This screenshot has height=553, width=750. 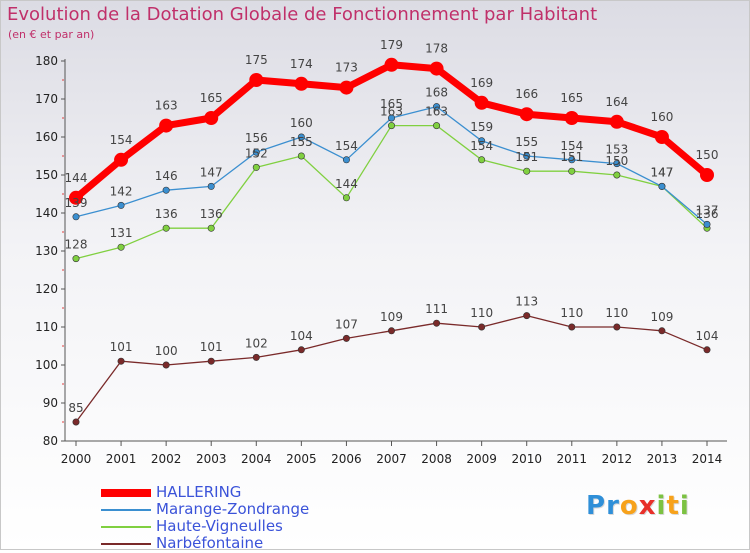 I want to click on data-label: 169, so click(x=481, y=83).